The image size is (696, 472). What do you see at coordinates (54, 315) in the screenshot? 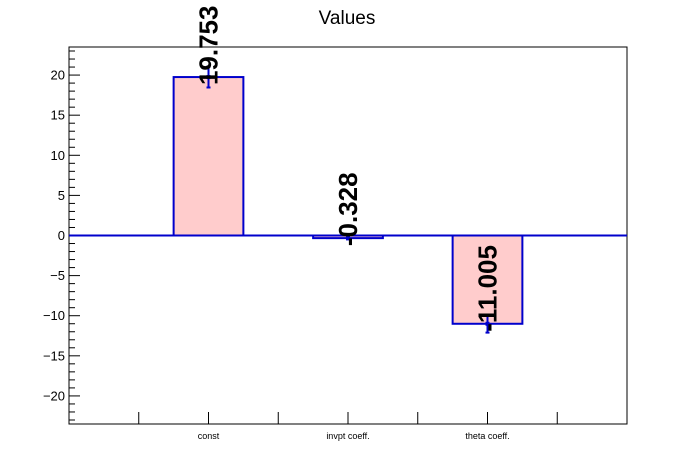
I see `y-tick-label: −10` at bounding box center [54, 315].